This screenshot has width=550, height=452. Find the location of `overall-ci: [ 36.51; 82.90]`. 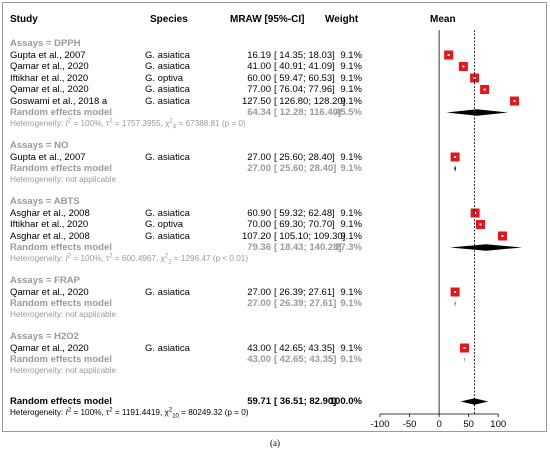

overall-ci: [ 36.51; 82.90] is located at coordinates (305, 401).